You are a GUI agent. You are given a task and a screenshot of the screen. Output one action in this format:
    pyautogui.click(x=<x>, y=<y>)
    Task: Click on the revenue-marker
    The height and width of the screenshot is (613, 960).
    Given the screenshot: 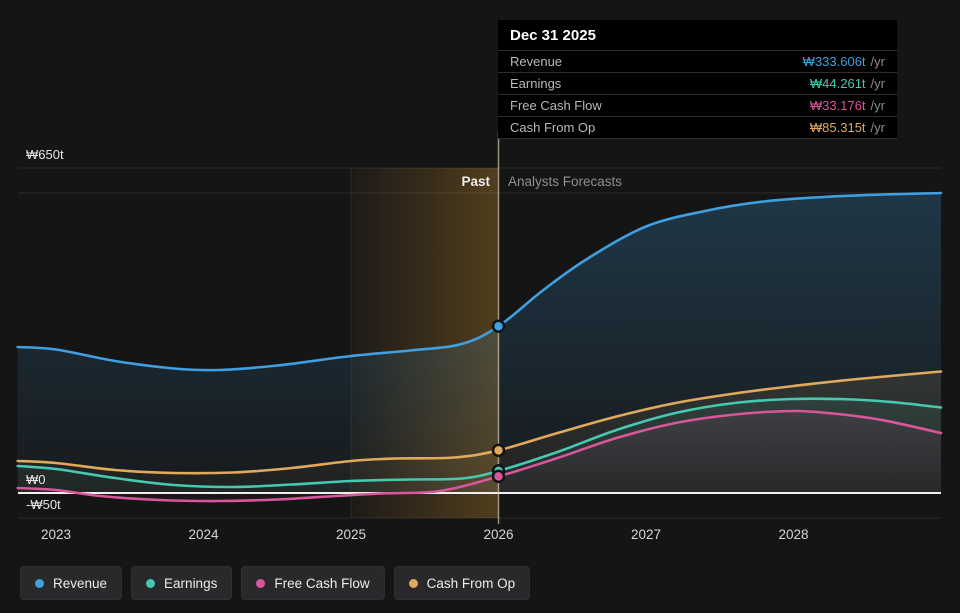 What is the action you would take?
    pyautogui.click(x=498, y=326)
    